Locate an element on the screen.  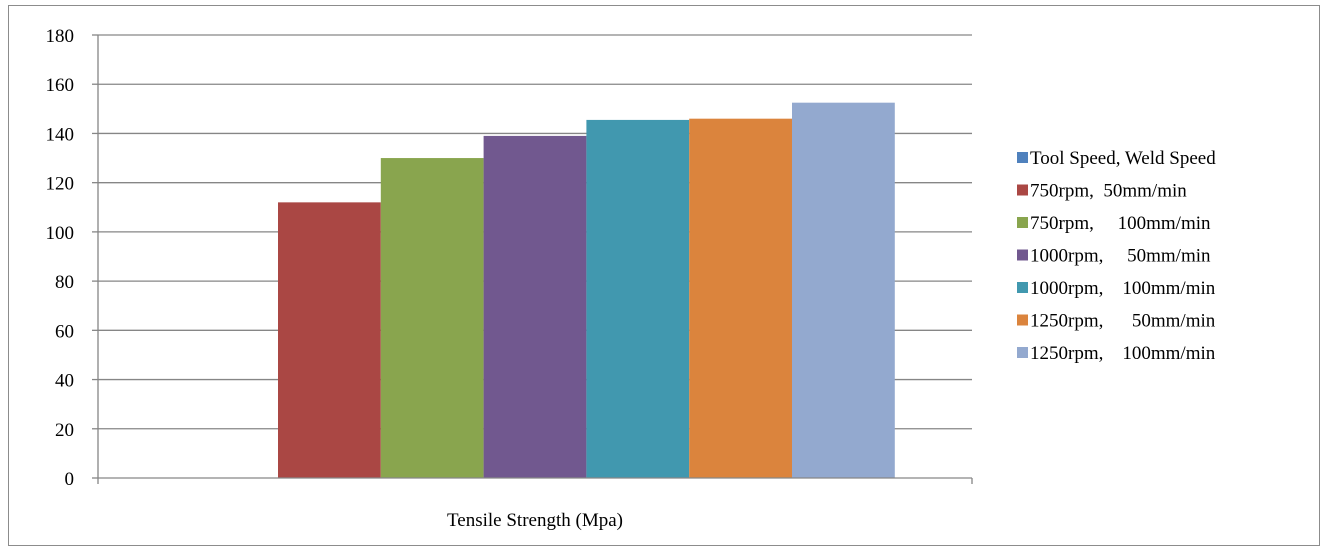
legend-label: 750rpm, 100mm/min is located at coordinates (1120, 223).